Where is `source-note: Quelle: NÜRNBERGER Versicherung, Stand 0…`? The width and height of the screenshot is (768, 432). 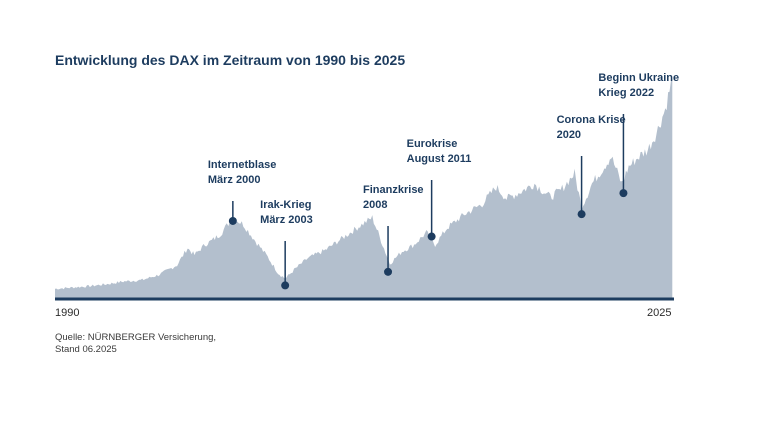 source-note: Quelle: NÜRNBERGER Versicherung, Stand 0… is located at coordinates (135, 344).